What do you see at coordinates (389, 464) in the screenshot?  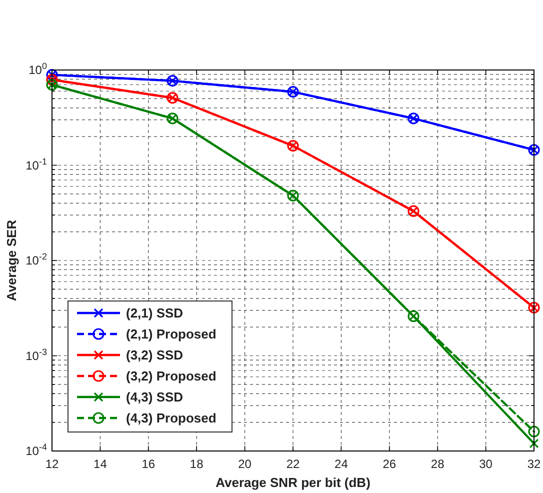 I see `x-tick-label: 26` at bounding box center [389, 464].